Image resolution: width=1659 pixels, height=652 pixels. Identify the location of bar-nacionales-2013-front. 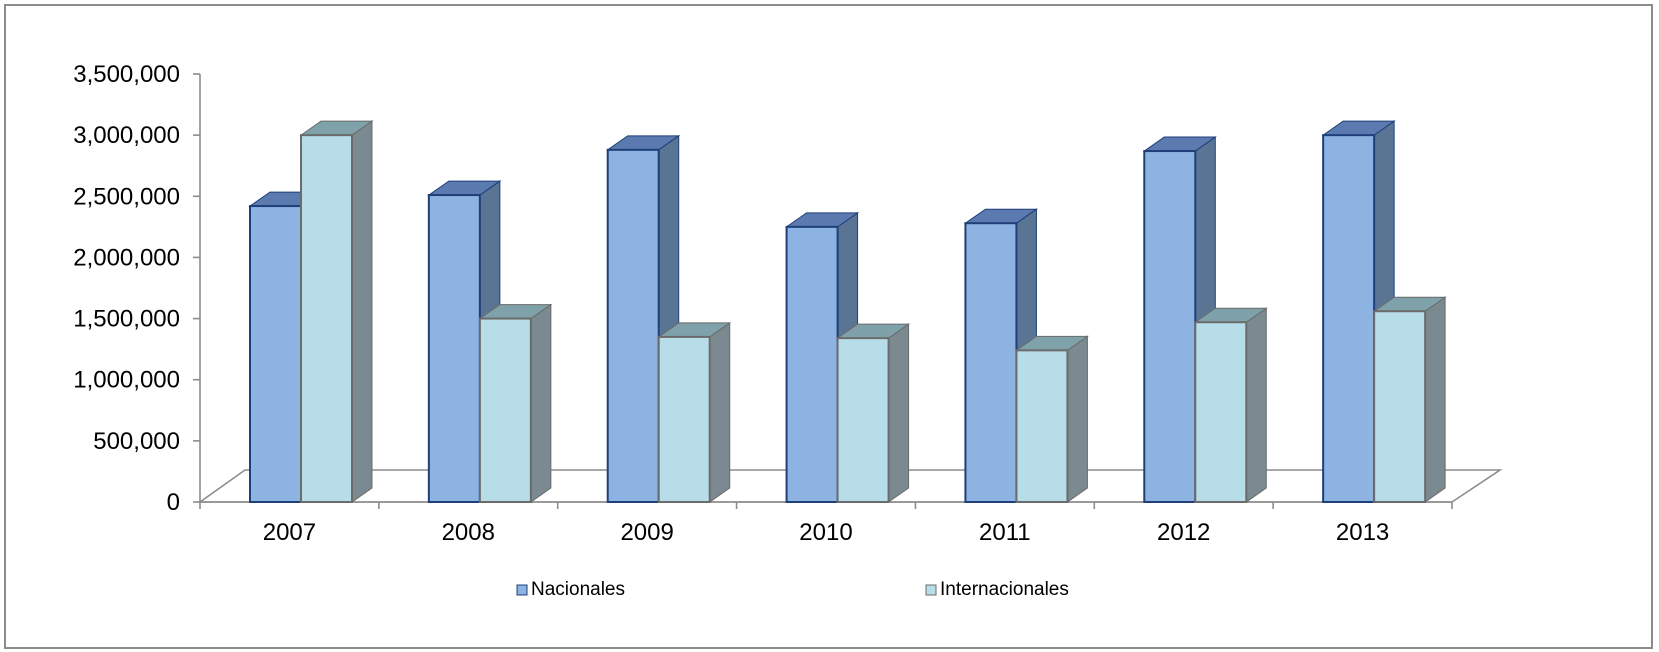
(1349, 318).